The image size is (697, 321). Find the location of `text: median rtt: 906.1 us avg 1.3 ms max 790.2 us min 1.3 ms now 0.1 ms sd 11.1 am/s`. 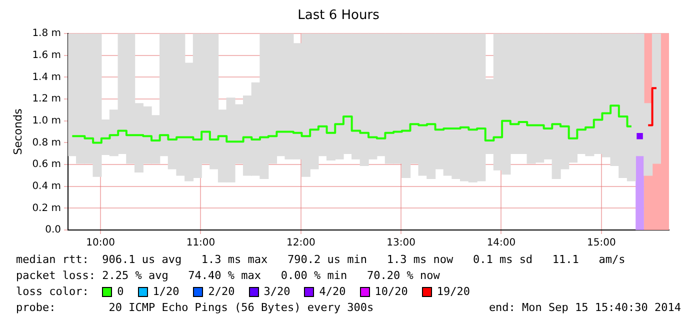

text: median rtt: 906.1 us avg 1.3 ms max 790.2 us min 1.3 ms now 0.1 ms sd 11.1 am/s is located at coordinates (321, 260).